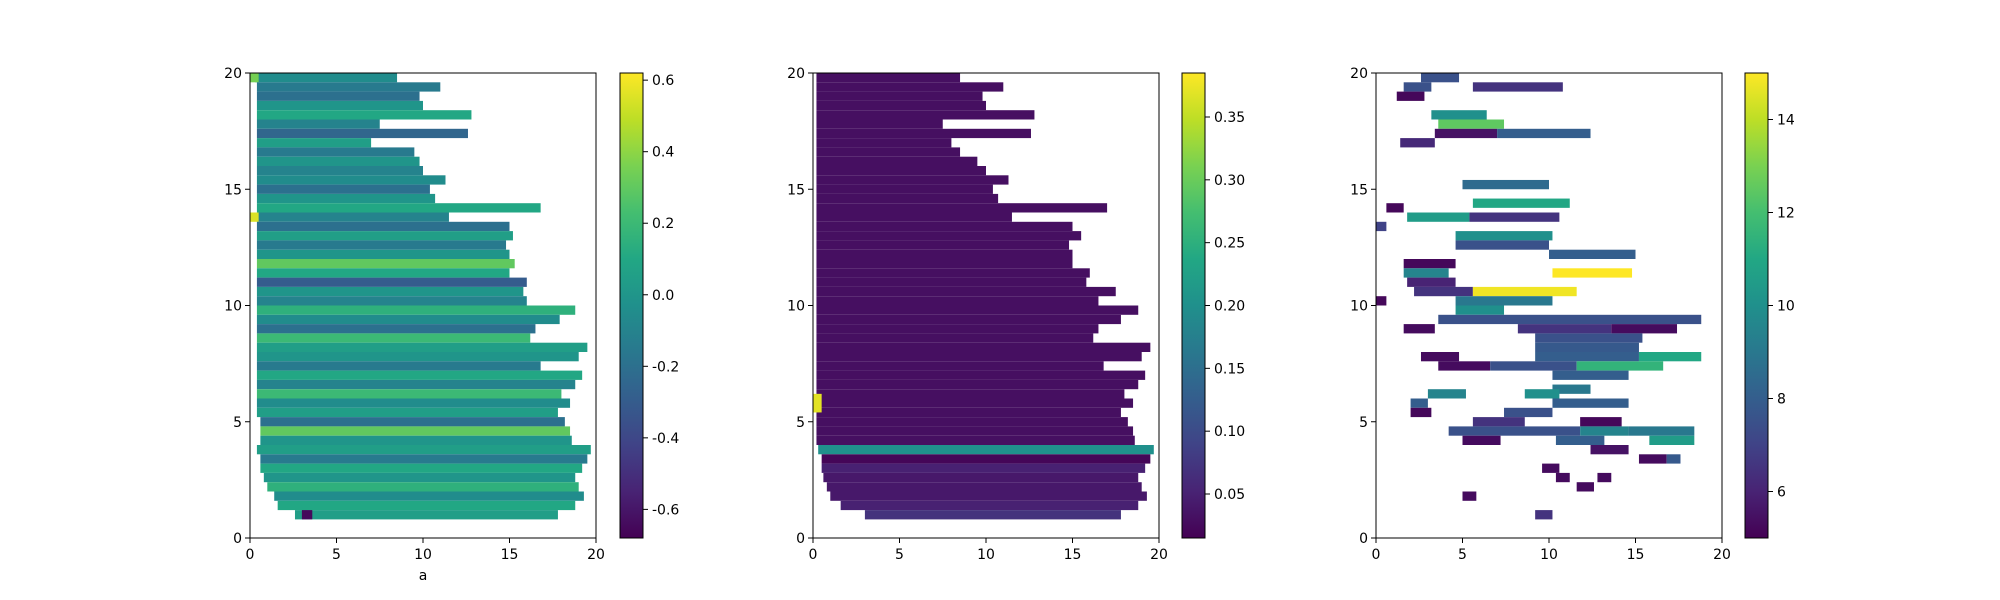  Describe the element at coordinates (237, 539) in the screenshot. I see `panel-1-ytick-label: 0` at that location.